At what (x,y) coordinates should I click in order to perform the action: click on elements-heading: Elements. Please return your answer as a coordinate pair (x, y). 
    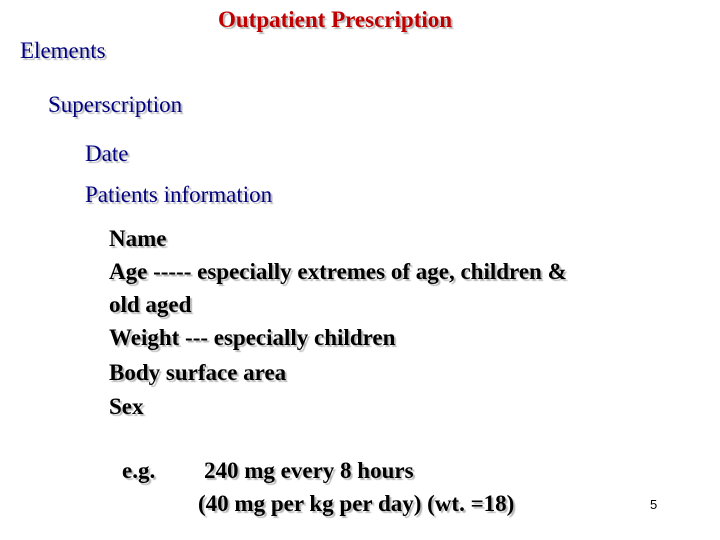
    Looking at the image, I should click on (63, 50).